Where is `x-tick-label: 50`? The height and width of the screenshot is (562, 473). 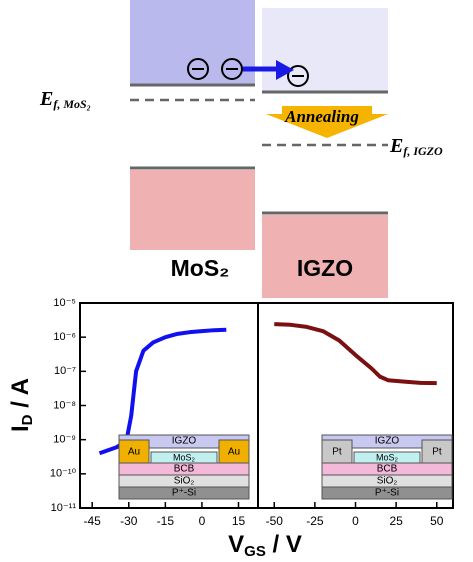 x-tick-label: 50 is located at coordinates (437, 521).